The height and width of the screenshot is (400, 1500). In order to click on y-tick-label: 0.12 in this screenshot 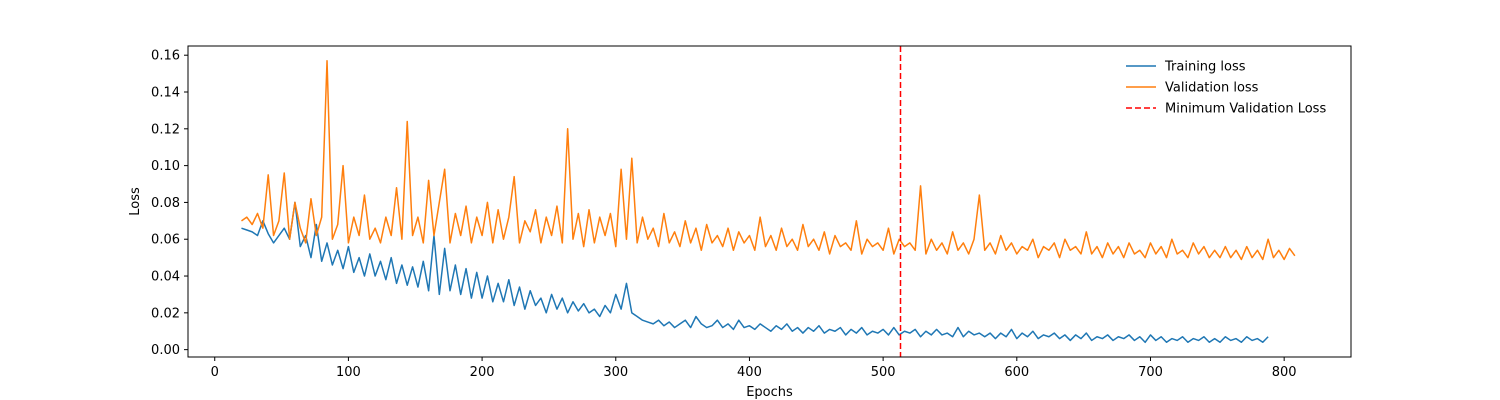, I will do `click(165, 129)`.